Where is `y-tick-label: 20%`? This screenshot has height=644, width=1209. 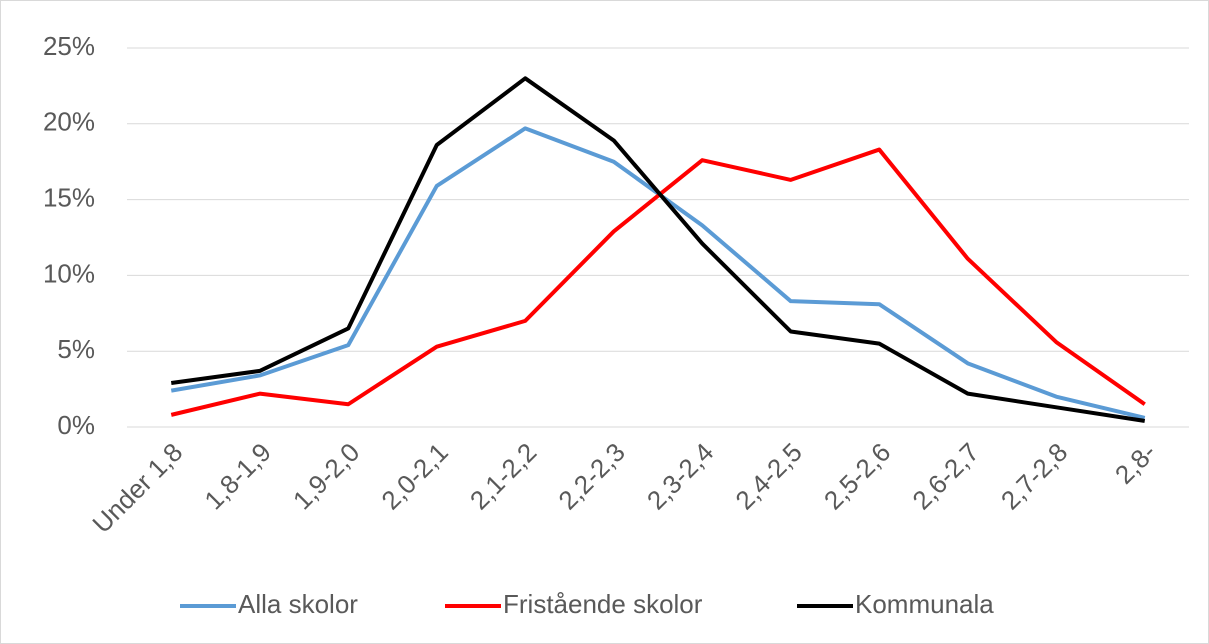
y-tick-label: 20% is located at coordinates (69, 122).